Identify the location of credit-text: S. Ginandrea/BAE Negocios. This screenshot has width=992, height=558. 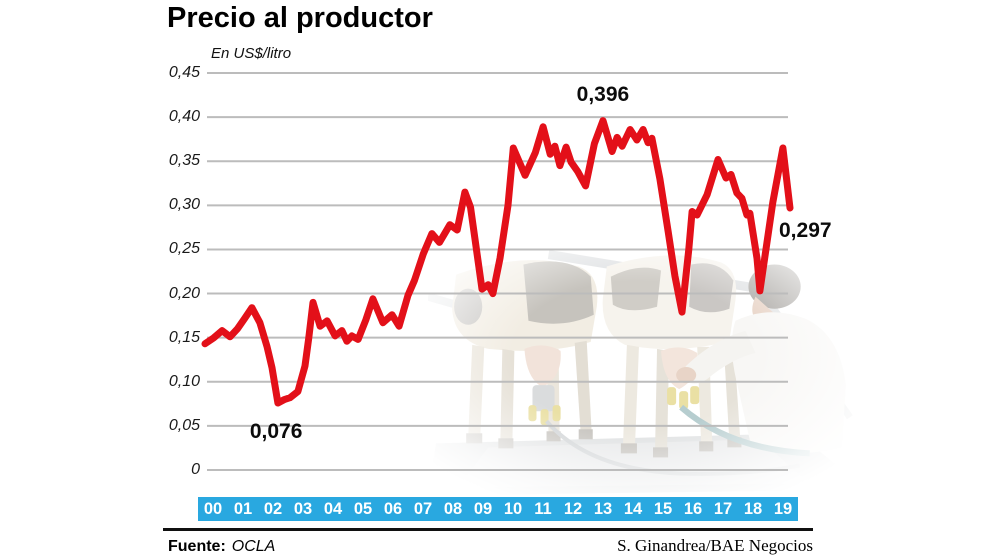
(715, 545).